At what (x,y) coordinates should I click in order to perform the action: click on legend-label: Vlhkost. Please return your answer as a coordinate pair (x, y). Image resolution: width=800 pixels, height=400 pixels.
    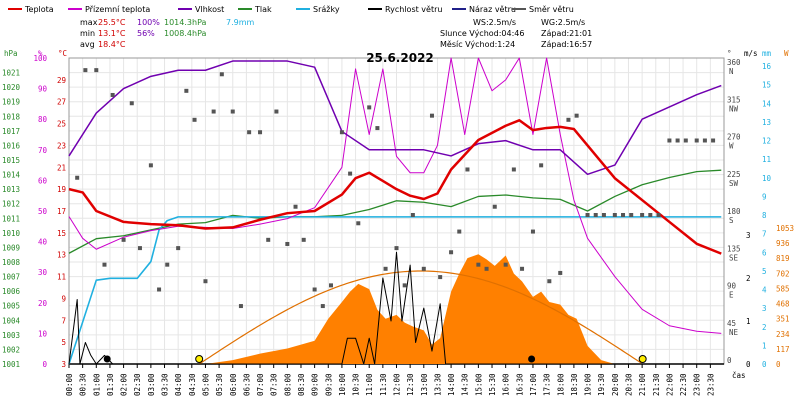
    Looking at the image, I should click on (209, 9).